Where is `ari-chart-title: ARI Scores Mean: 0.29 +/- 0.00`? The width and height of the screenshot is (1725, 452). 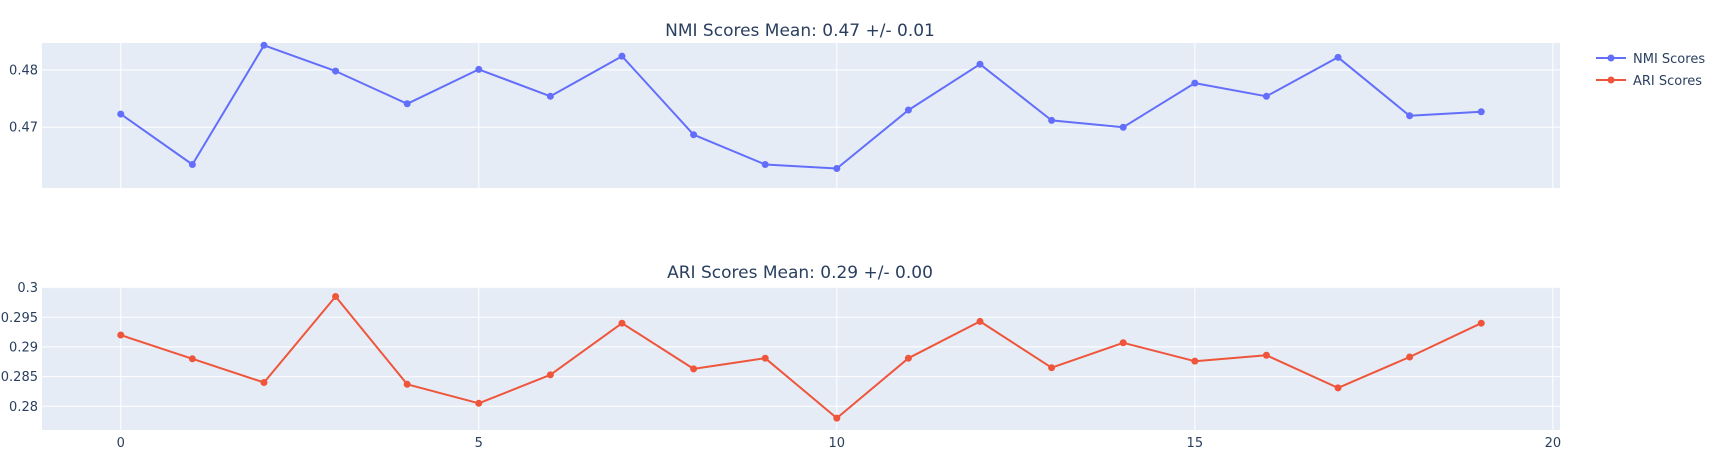
ari-chart-title: ARI Scores Mean: 0.29 +/- 0.00 is located at coordinates (800, 273).